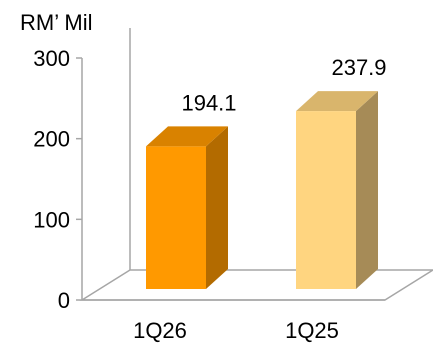 This screenshot has height=345, width=433. Describe the element at coordinates (64, 300) in the screenshot. I see `y-tick-label: 0` at that location.